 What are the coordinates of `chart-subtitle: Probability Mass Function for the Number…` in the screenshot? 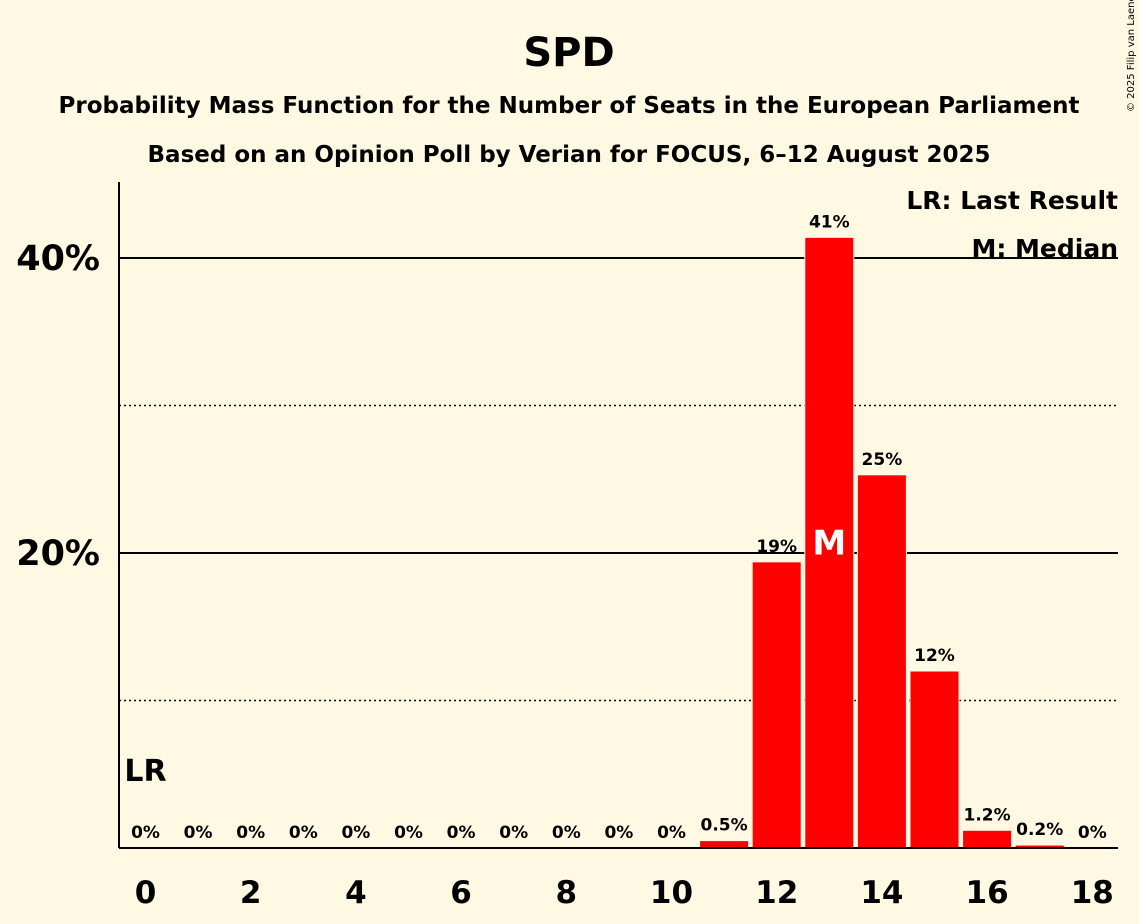 It's located at (569, 106).